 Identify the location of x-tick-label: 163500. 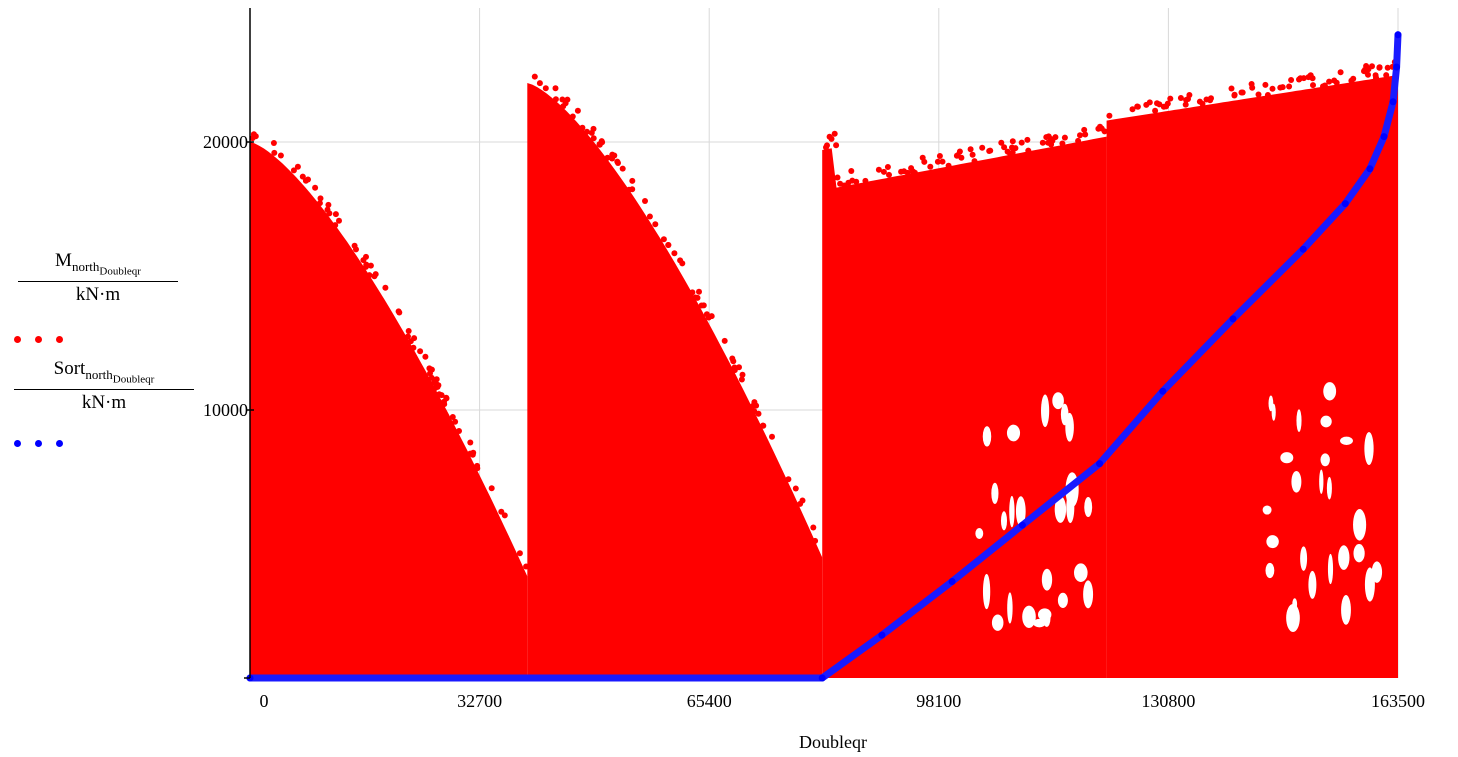
(1398, 701).